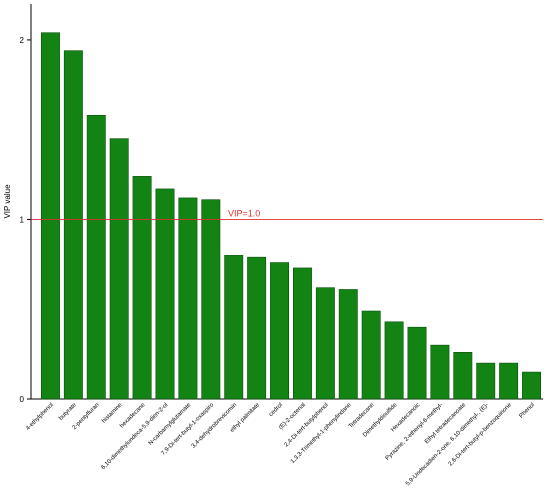 The height and width of the screenshot is (490, 550). Describe the element at coordinates (307, 425) in the screenshot. I see `x-tick-label: 2,4-Di-tert-butylphenol` at that location.